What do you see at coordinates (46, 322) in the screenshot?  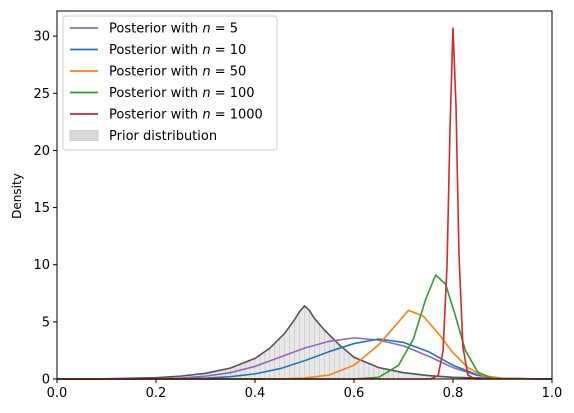 I see `y-tick-label: 5` at bounding box center [46, 322].